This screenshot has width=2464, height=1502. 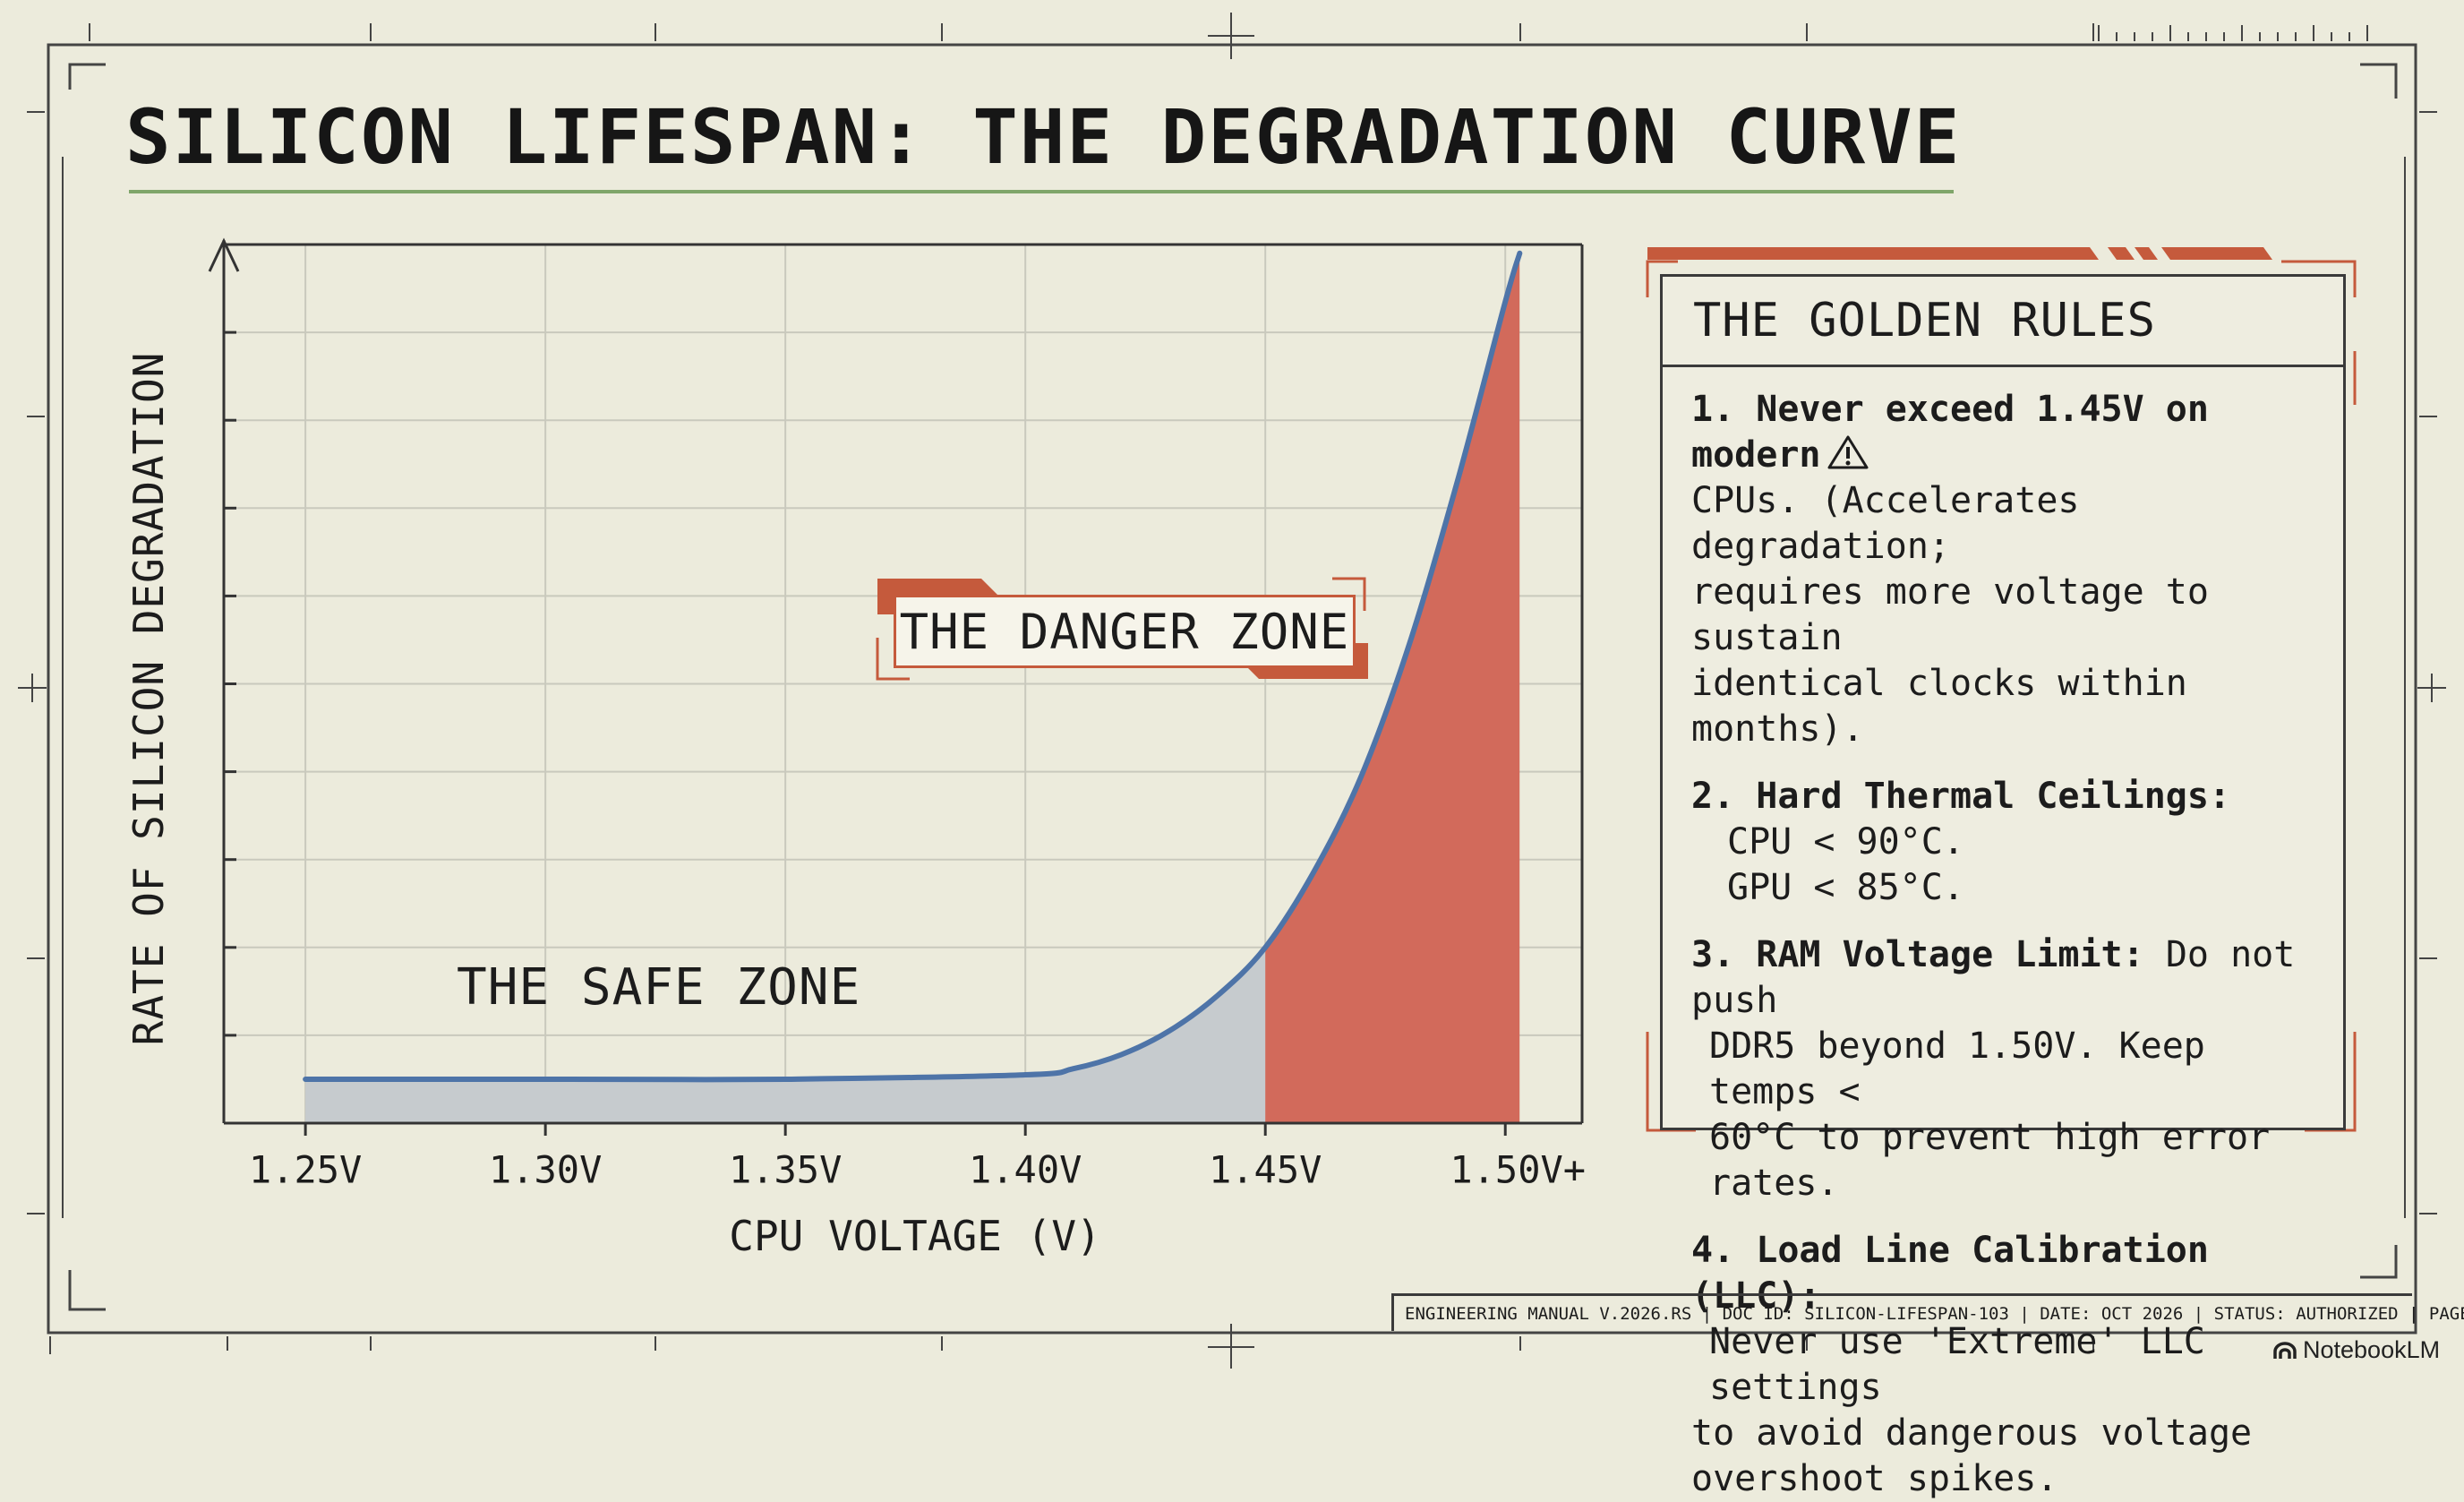 What do you see at coordinates (1874, 1479) in the screenshot?
I see `rule-4-line: overshoot spikes.` at bounding box center [1874, 1479].